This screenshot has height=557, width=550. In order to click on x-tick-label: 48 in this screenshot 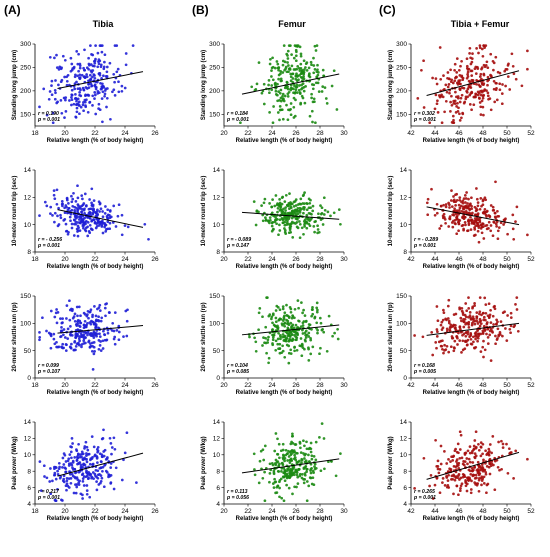, I will do `click(483, 385)`.